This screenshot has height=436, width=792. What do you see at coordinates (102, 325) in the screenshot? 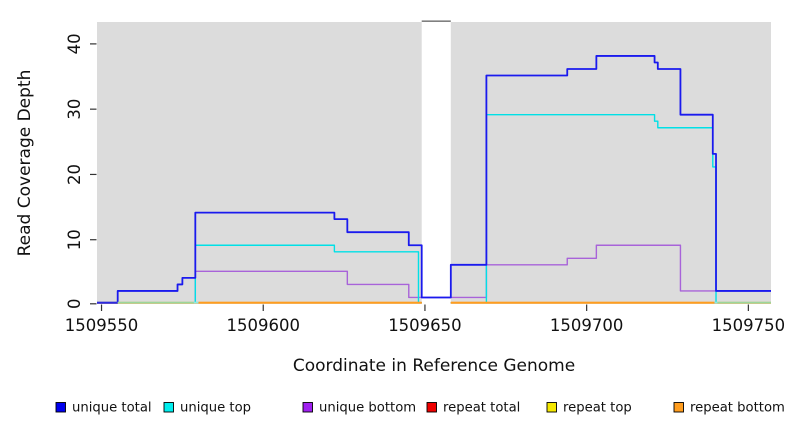
I see `x-tick-label: 1509550` at bounding box center [102, 325].